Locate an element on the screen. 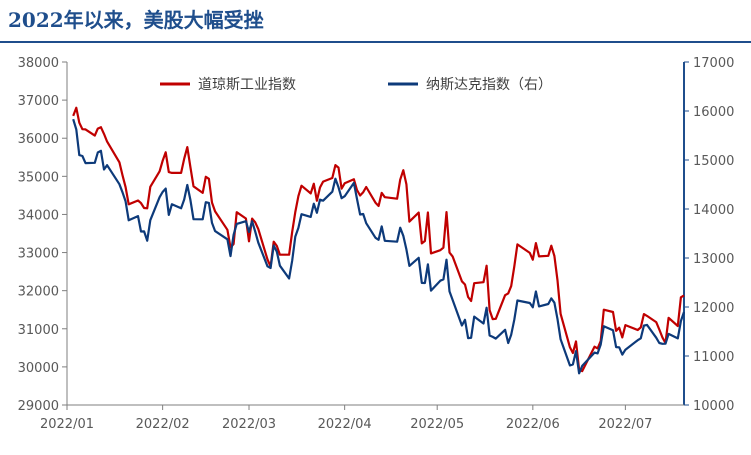 This screenshot has height=455, width=751. x-axis-tick-label: 2022/05 is located at coordinates (437, 424).